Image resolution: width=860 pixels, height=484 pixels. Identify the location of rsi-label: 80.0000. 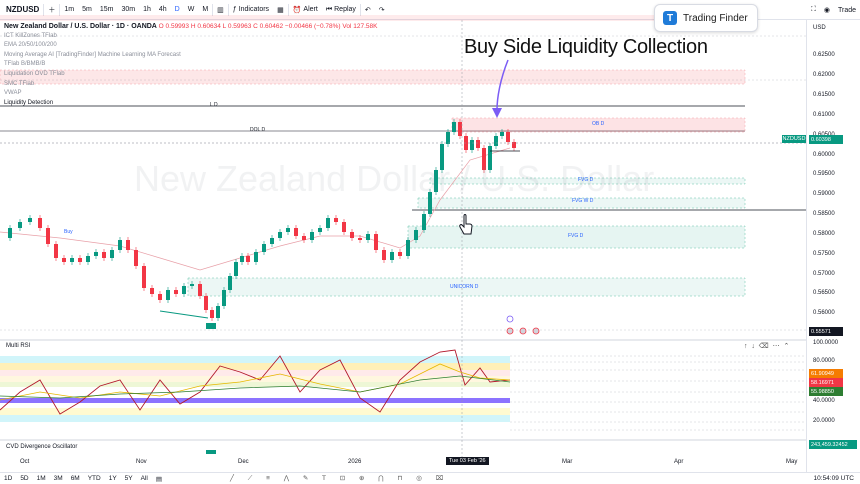
(824, 361).